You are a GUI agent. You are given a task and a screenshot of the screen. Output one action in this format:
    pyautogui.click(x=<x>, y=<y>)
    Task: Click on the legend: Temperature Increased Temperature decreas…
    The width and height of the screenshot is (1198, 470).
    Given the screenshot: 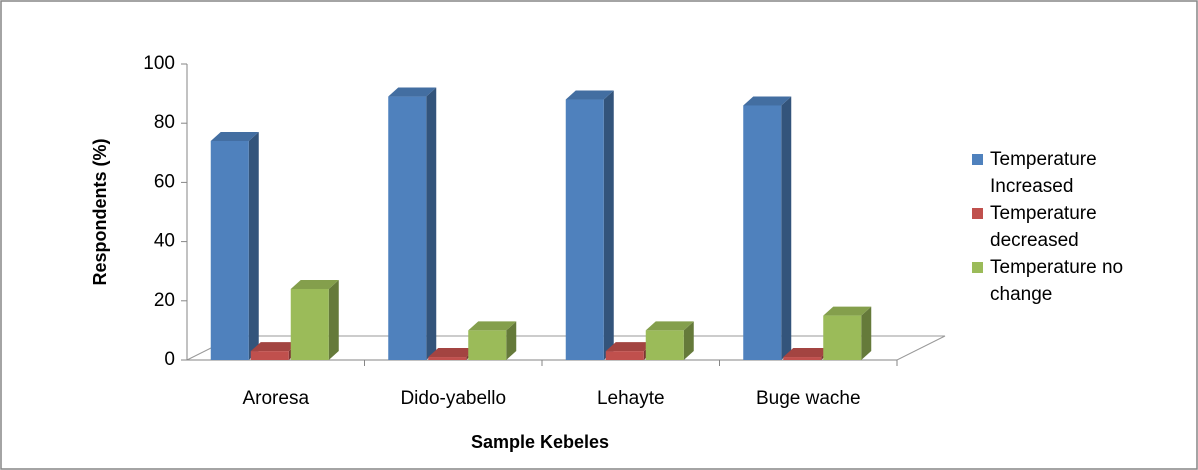 What is the action you would take?
    pyautogui.click(x=1072, y=227)
    